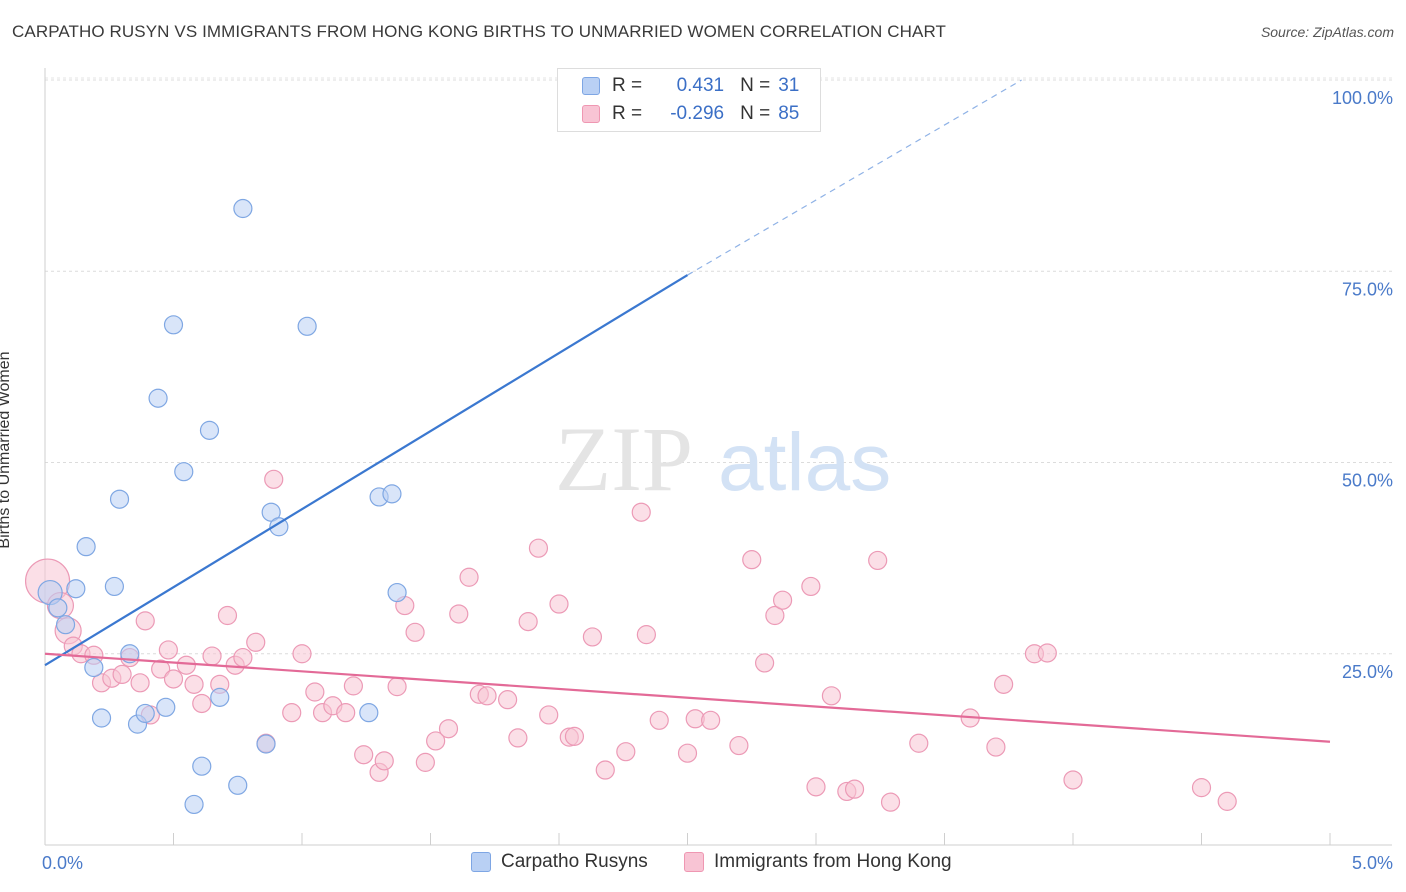 The width and height of the screenshot is (1406, 892). I want to click on bottom-legend-label: Carpatho Rusyns, so click(574, 861).